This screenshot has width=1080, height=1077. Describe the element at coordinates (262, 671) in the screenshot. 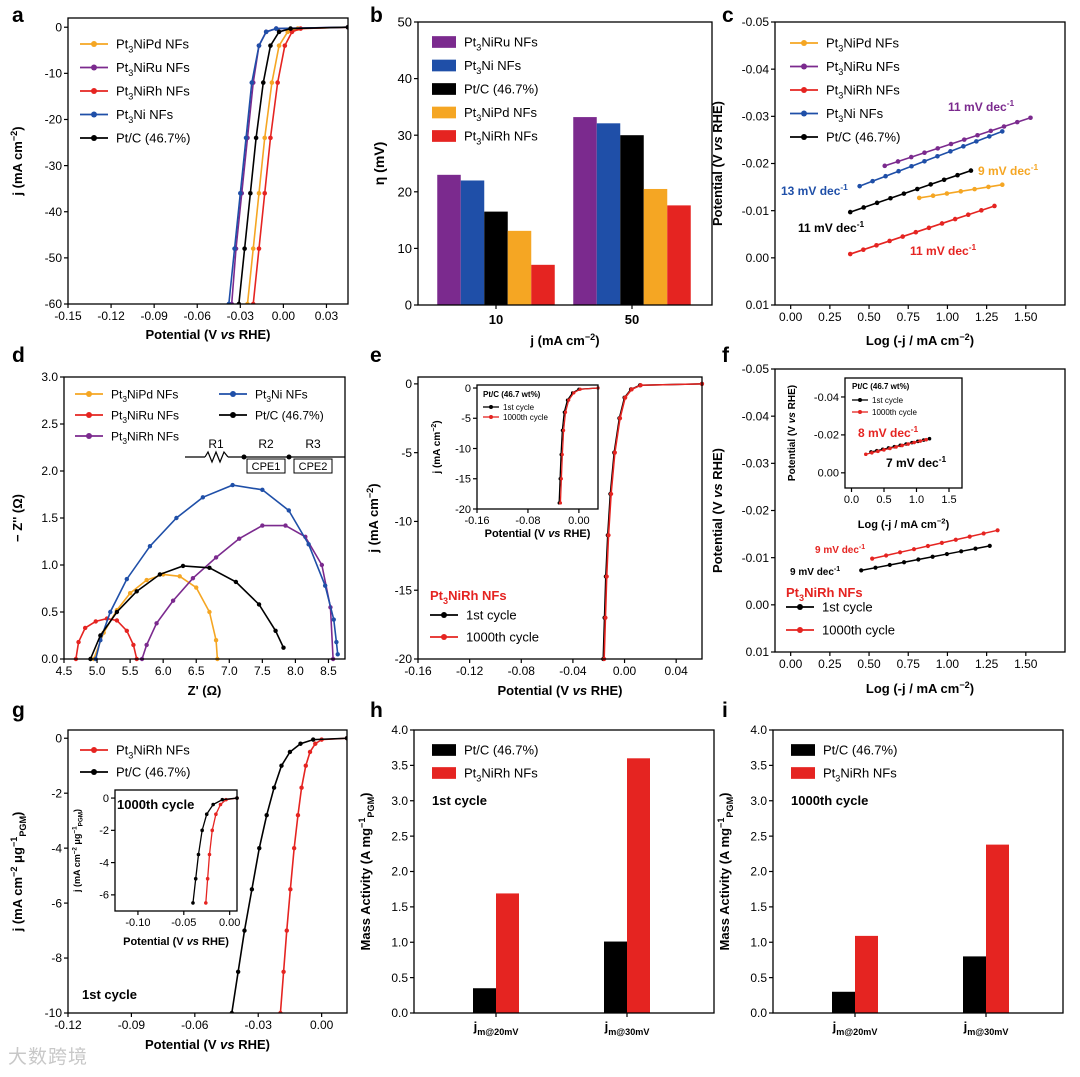

I see `x-tick-label: 7.5` at that location.